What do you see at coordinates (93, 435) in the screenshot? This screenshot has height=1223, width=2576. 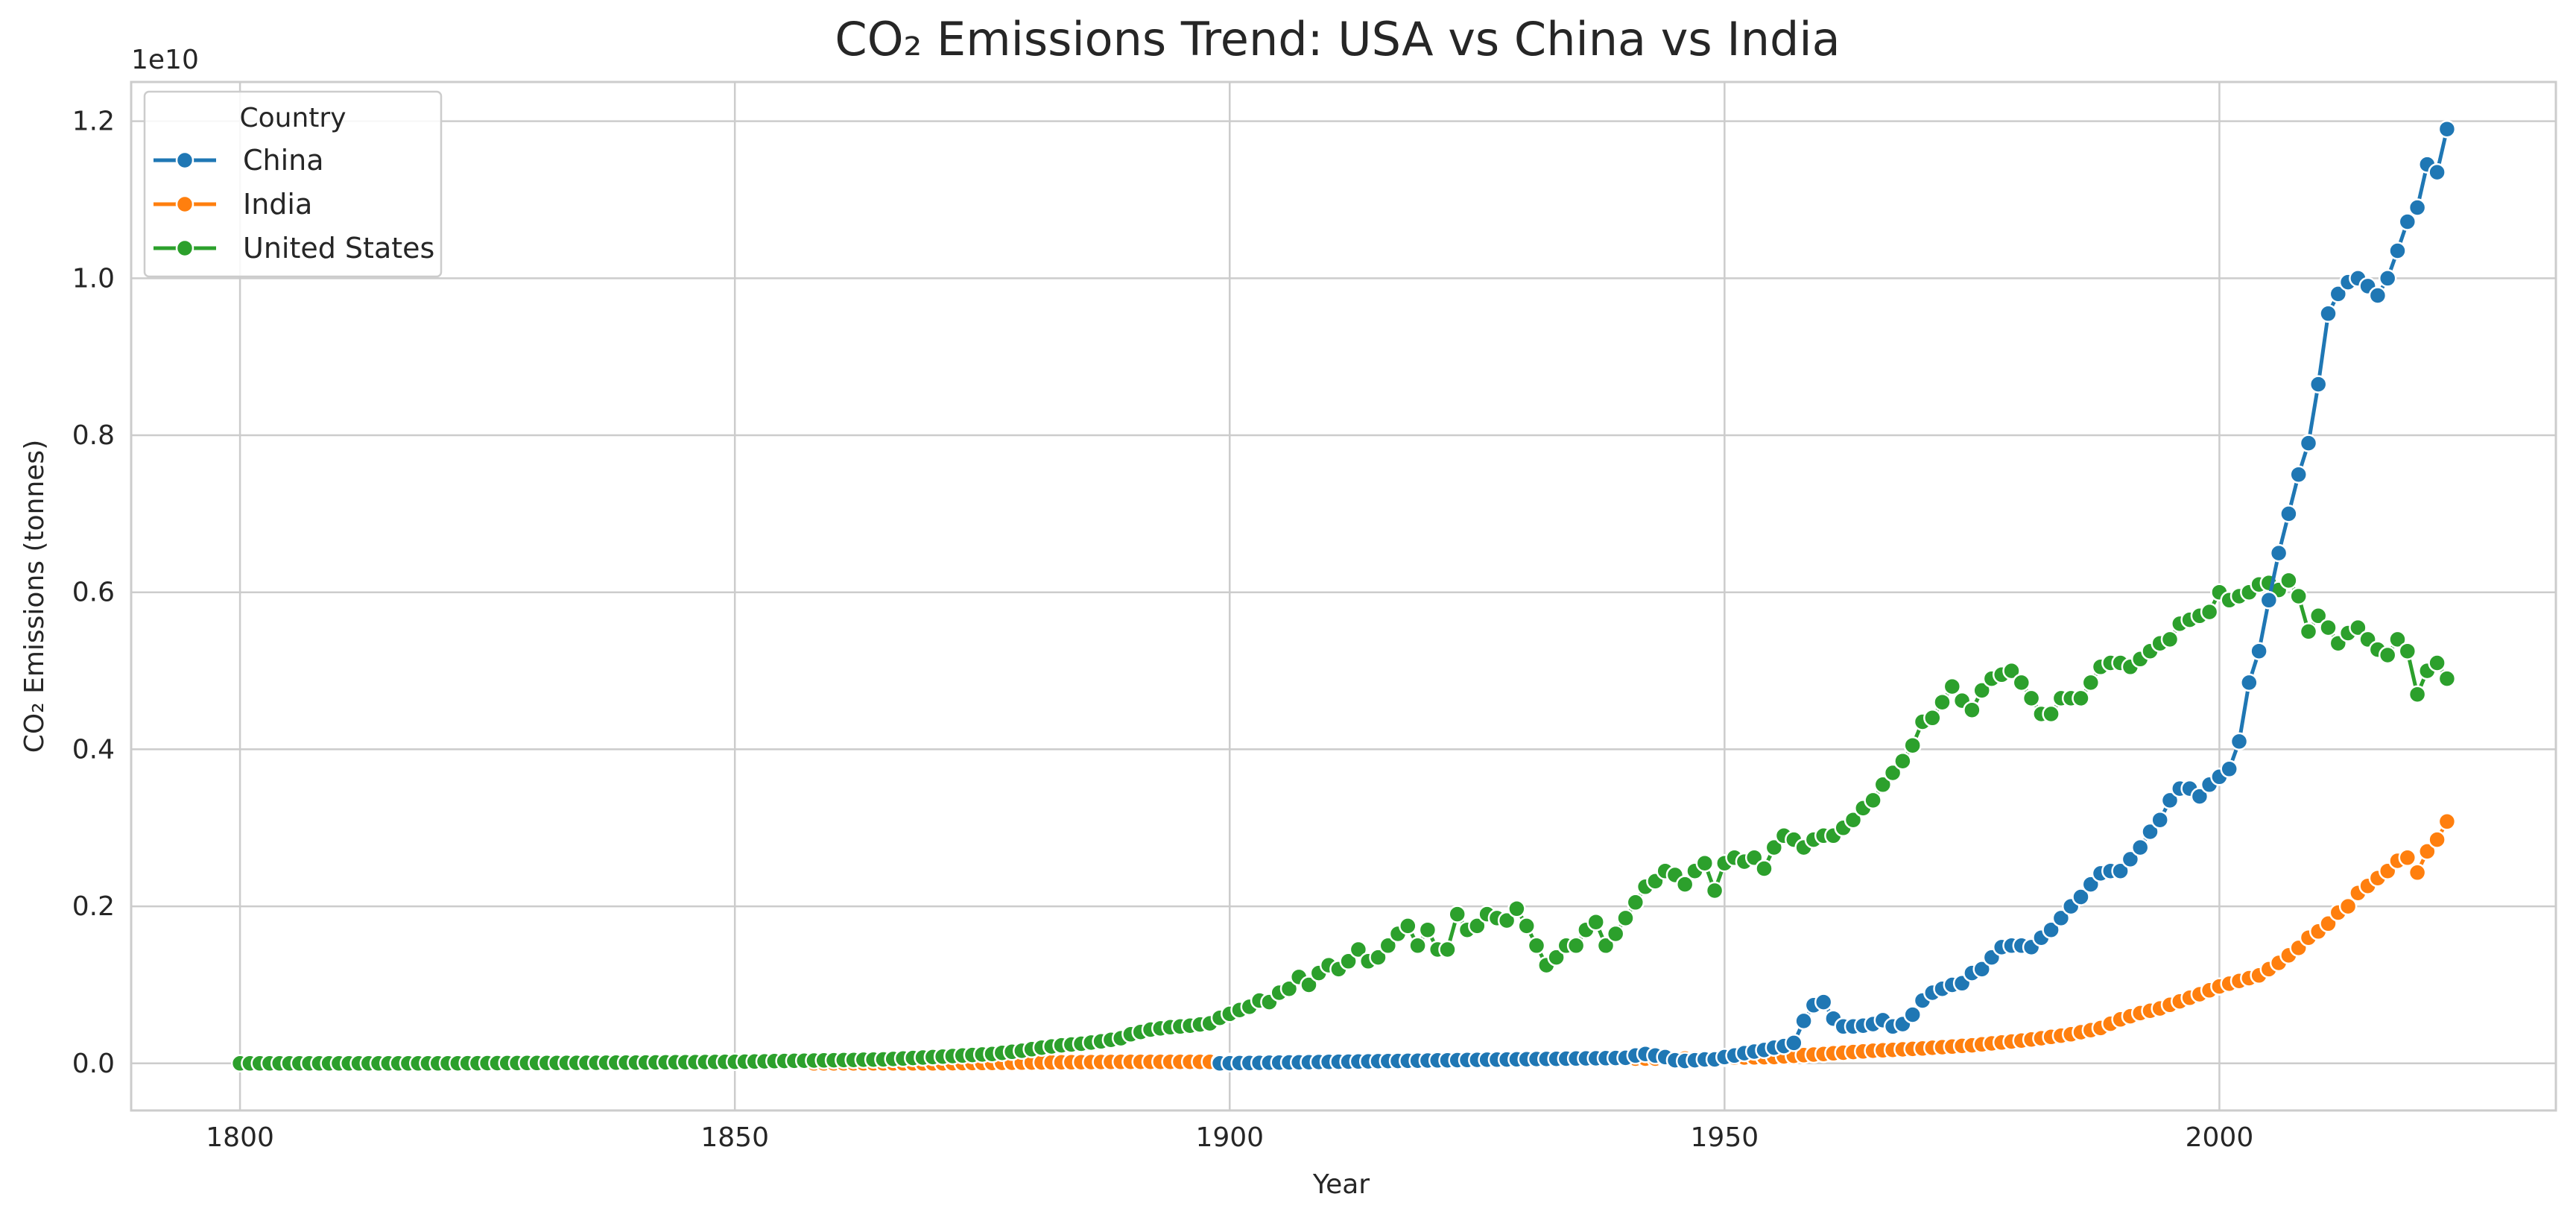 I see `y-tick-label: 0.8` at bounding box center [93, 435].